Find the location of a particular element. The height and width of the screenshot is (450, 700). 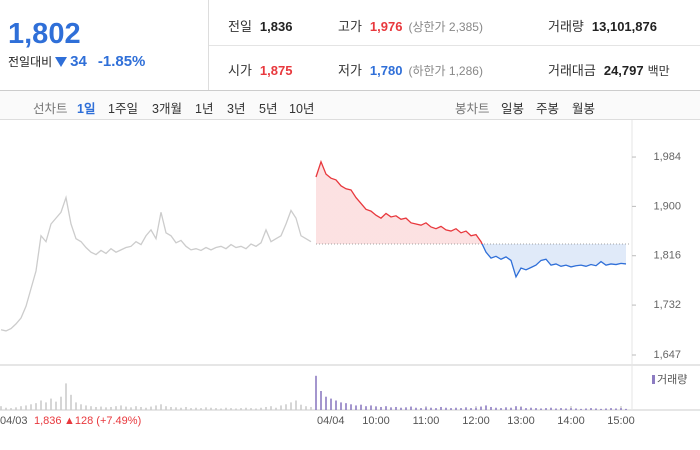

tab-bar: 선차트 1일 1주일 3개월 1년 3년 5년 10년 봉차트 일봉 주봉 월봉 is located at coordinates (350, 105).